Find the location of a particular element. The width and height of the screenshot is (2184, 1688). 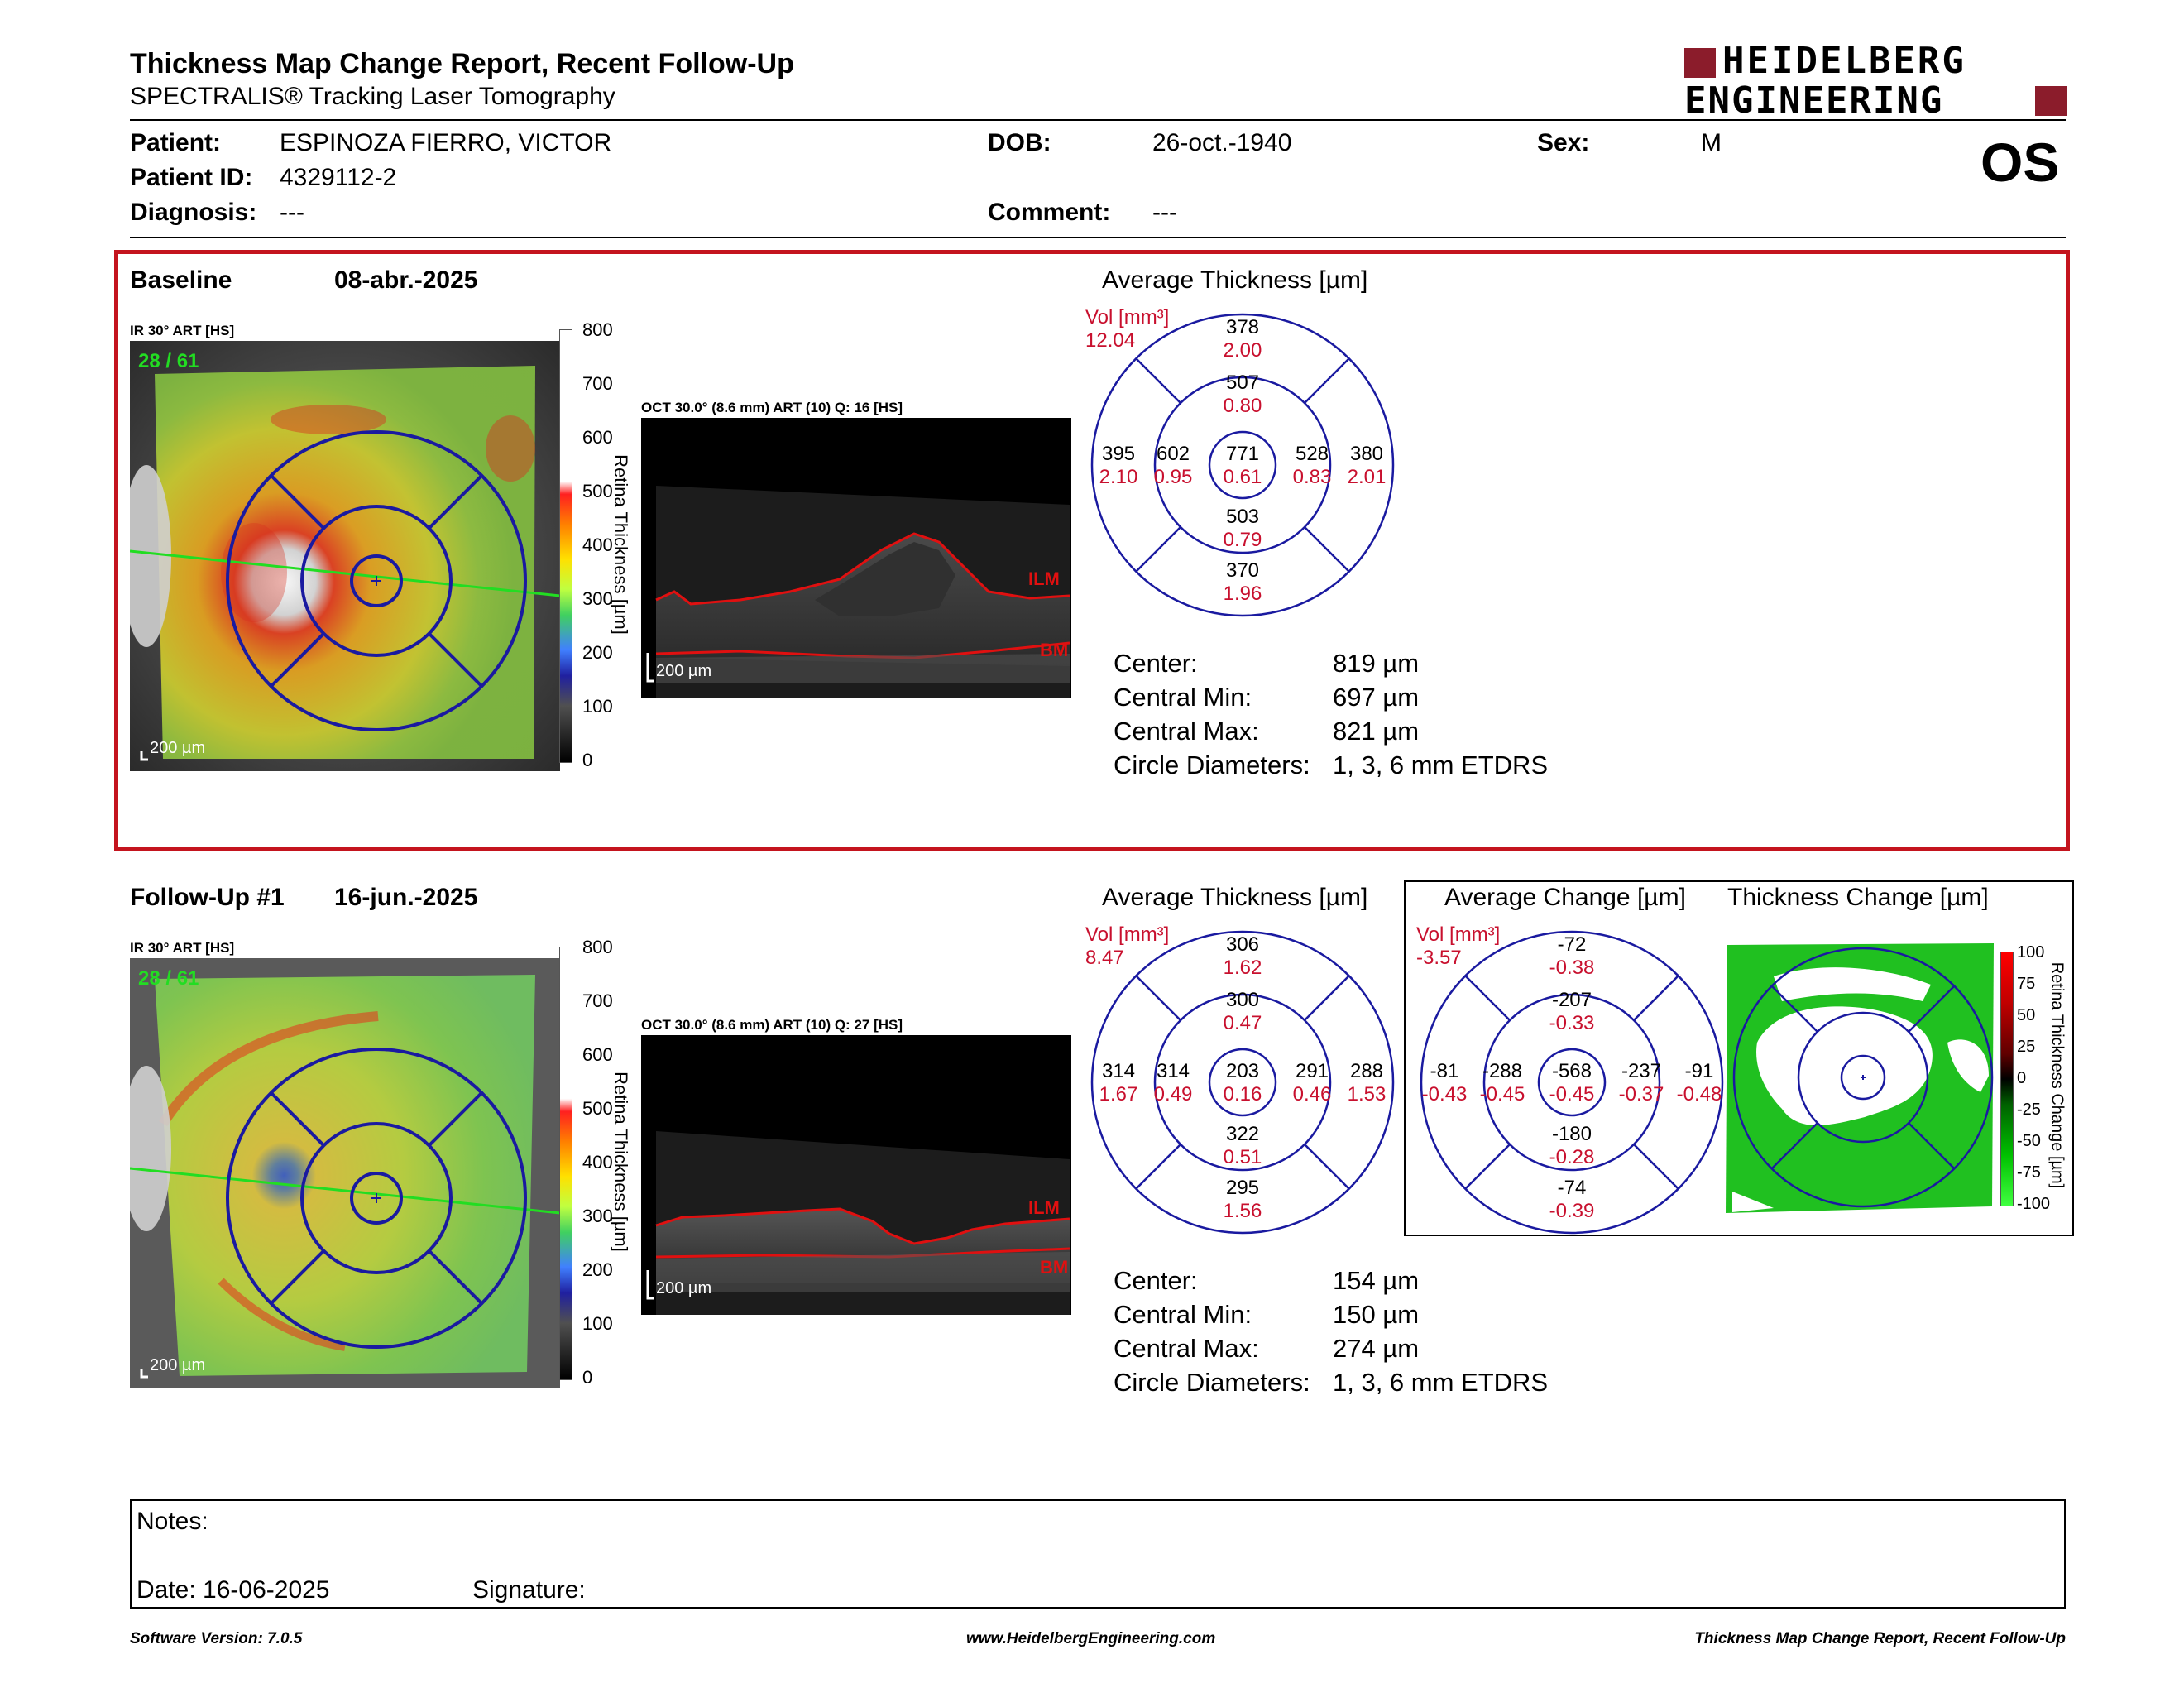

b-inner-nasal-thick: 528 is located at coordinates (1312, 454).